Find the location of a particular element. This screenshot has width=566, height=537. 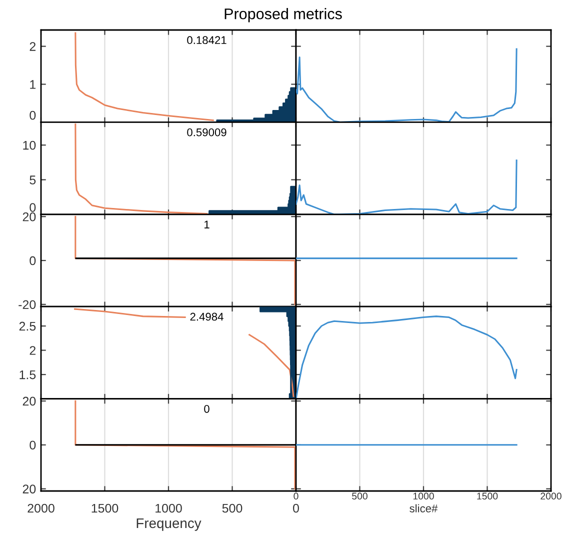

y-tick-label: 1 is located at coordinates (33, 84).